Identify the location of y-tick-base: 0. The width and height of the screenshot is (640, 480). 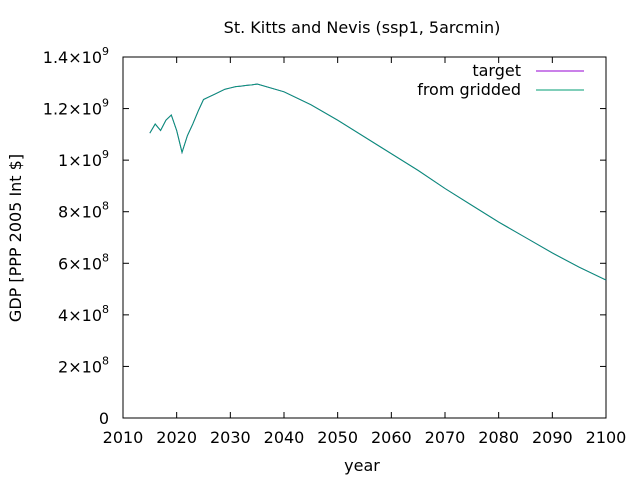
(104, 418).